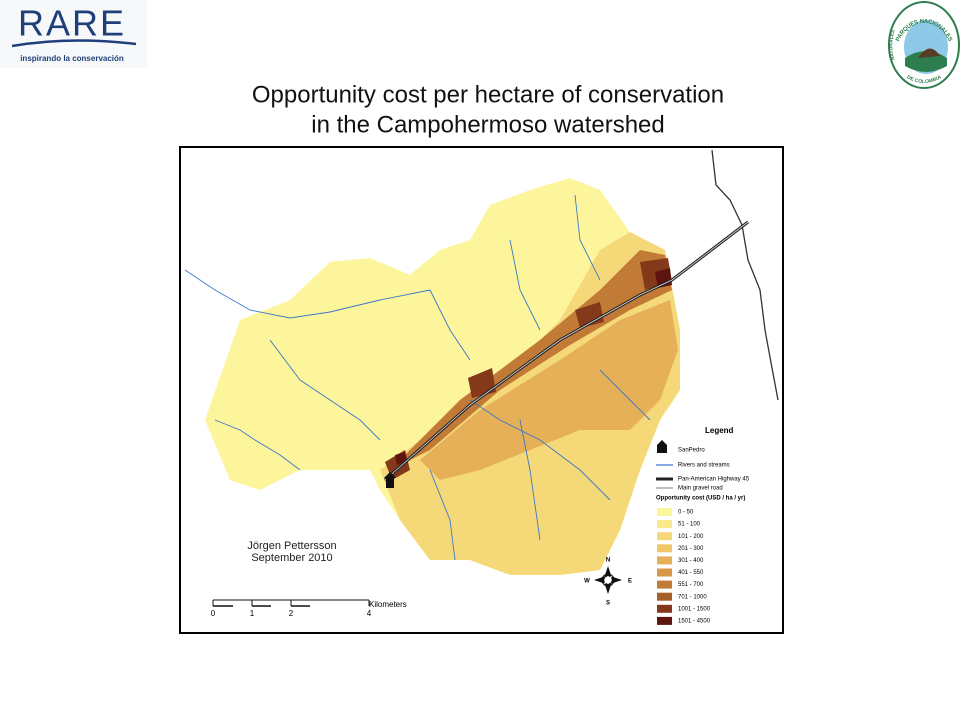 The width and height of the screenshot is (960, 720). Describe the element at coordinates (924, 45) in the screenshot. I see `partner-logo: PARQUES NACIONALES NATURALES DE COLOMBIA` at that location.